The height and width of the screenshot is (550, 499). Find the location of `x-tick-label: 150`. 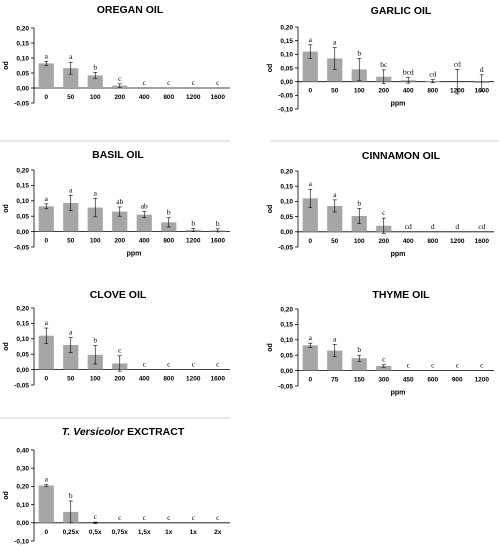

x-tick-label: 150 is located at coordinates (359, 380).